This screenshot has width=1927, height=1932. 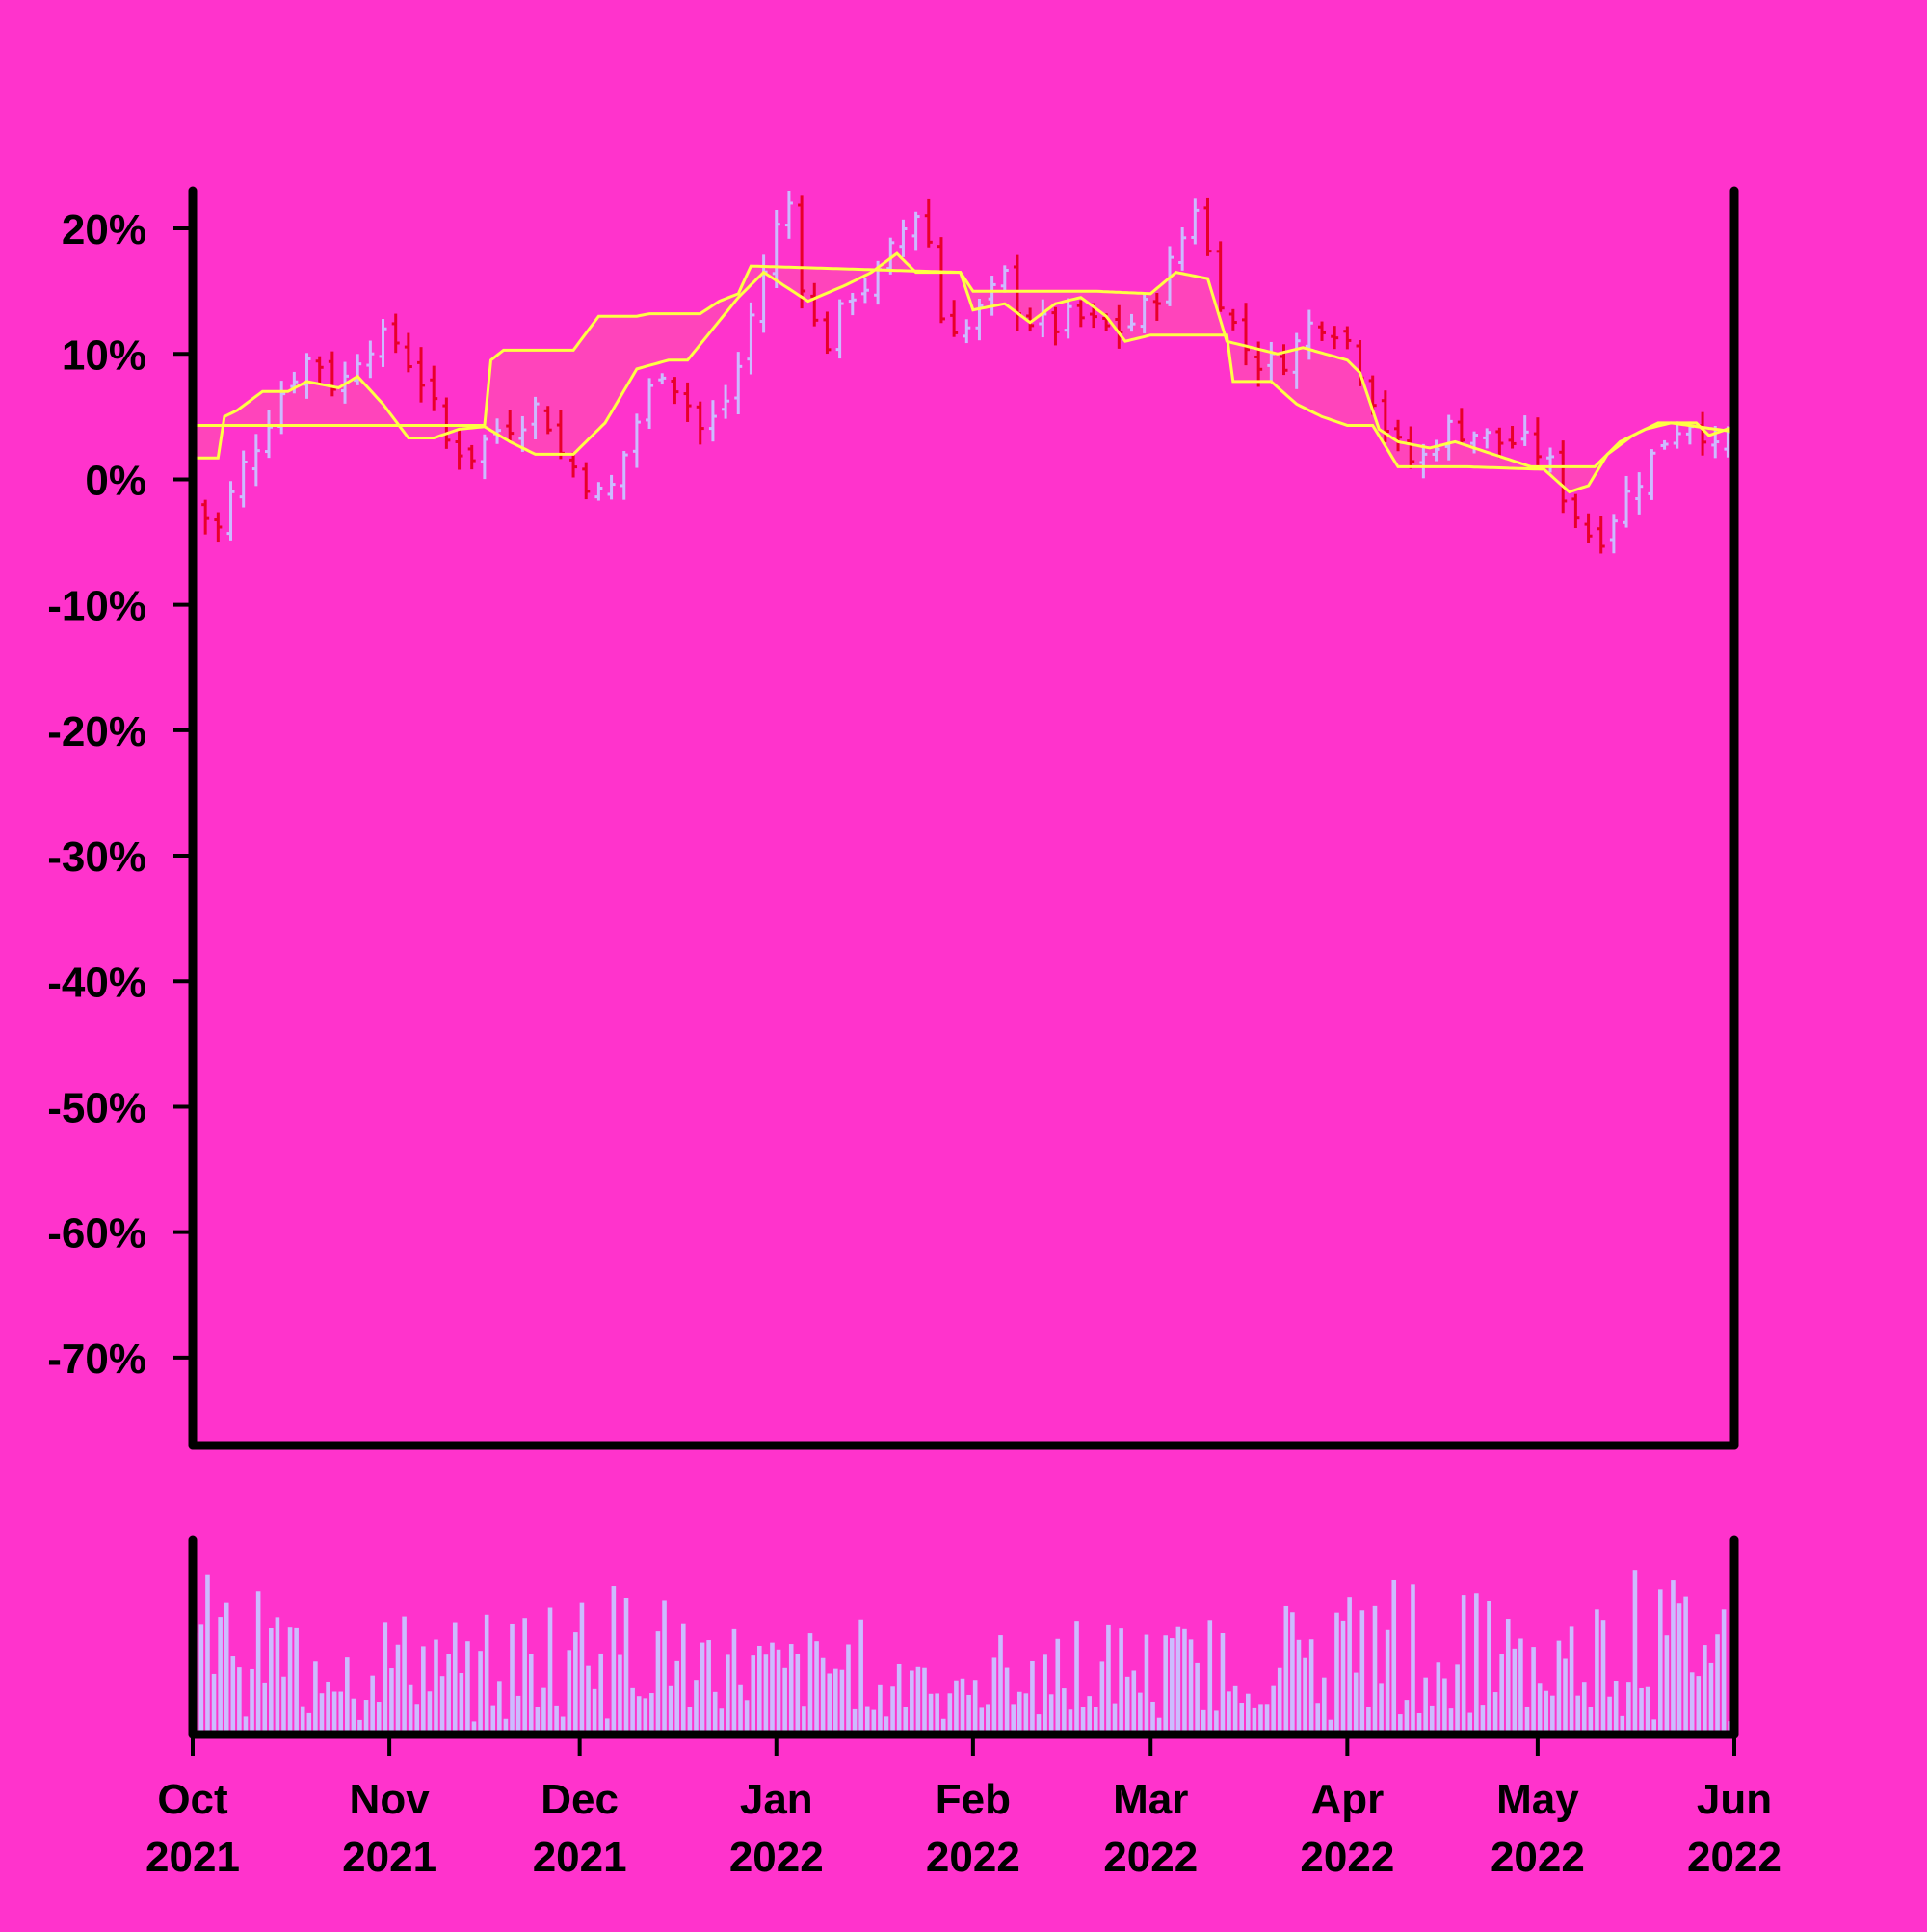 I want to click on y-tick: -50%, so click(x=120, y=1107).